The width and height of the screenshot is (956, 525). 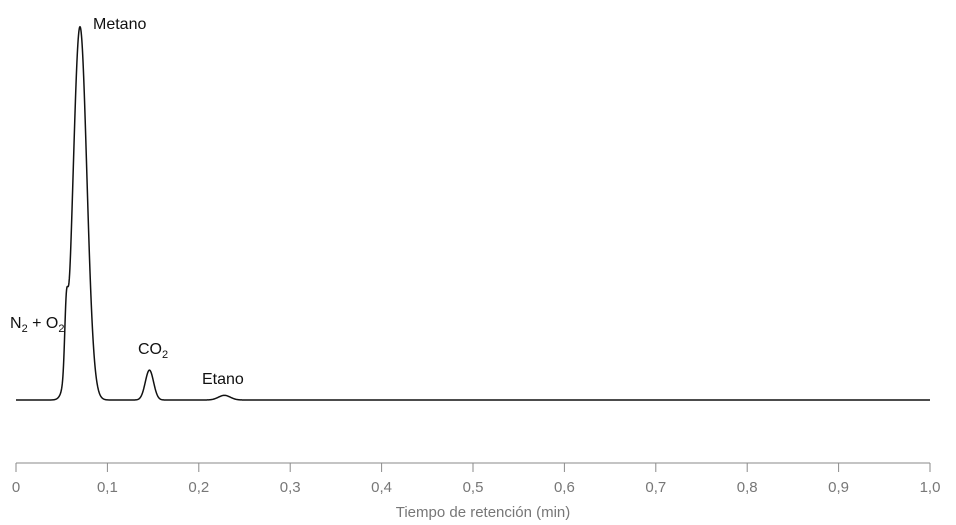 I want to click on peak-label-etano: Etano, so click(x=223, y=379).